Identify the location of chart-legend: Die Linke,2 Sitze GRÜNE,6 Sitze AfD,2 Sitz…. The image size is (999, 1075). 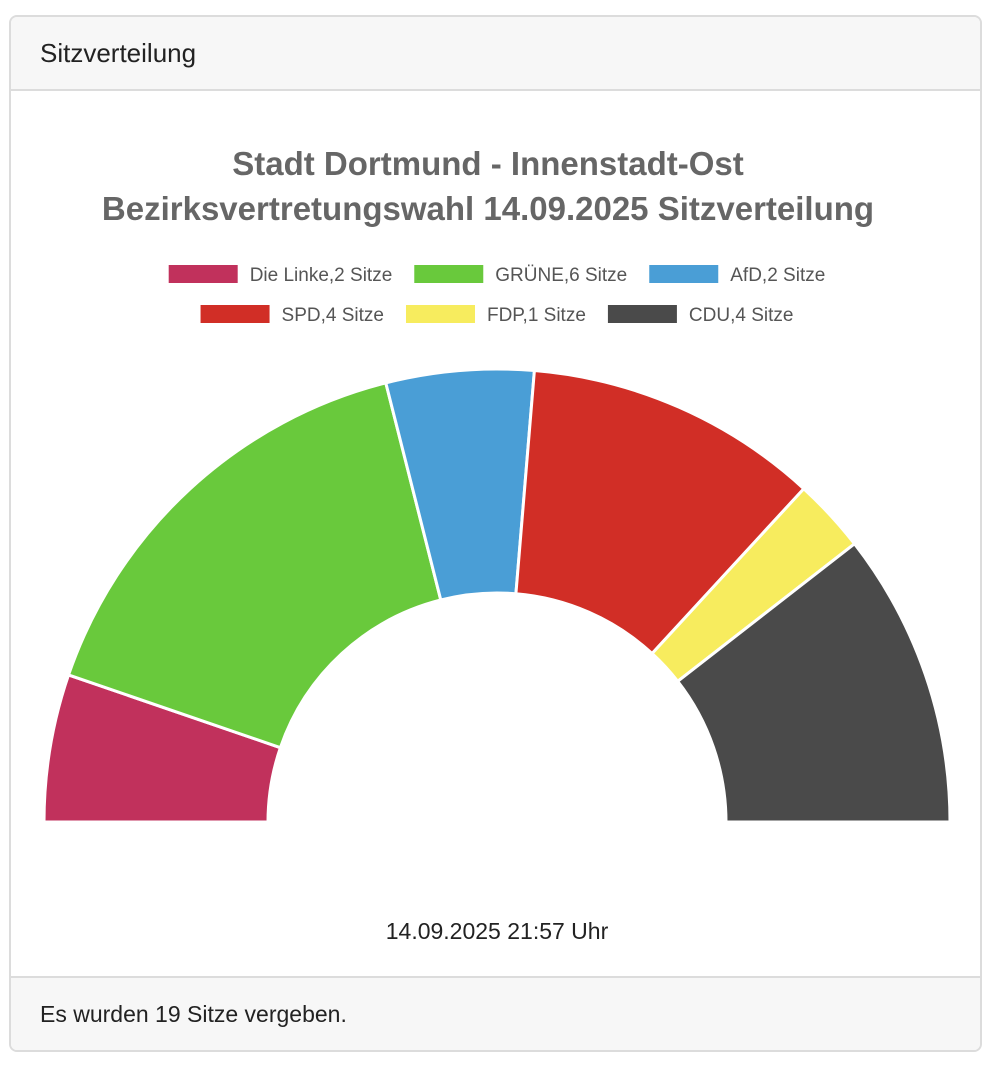
(496, 295).